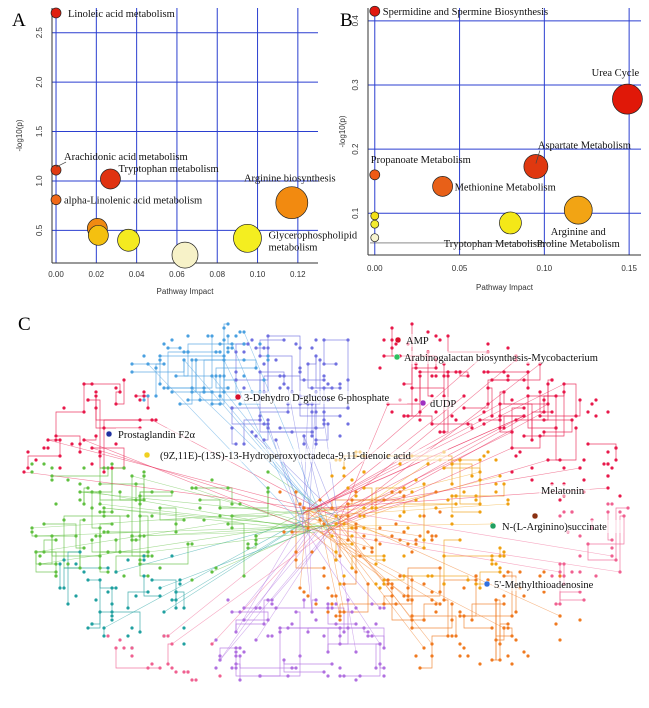 This screenshot has height=708, width=649. I want to click on point-label: Linoleic acid metabolism, so click(121, 14).